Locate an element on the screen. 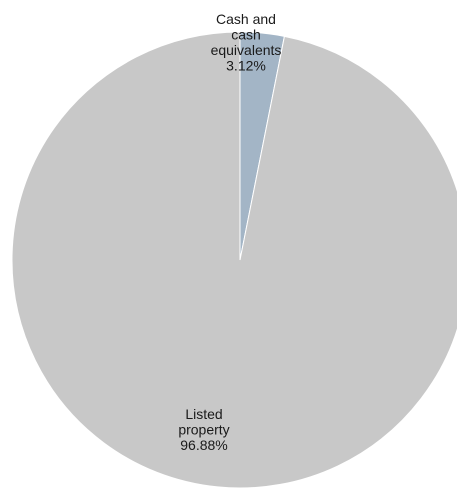 This screenshot has width=457, height=488. slice-label-line-0-1: cash is located at coordinates (246, 35).